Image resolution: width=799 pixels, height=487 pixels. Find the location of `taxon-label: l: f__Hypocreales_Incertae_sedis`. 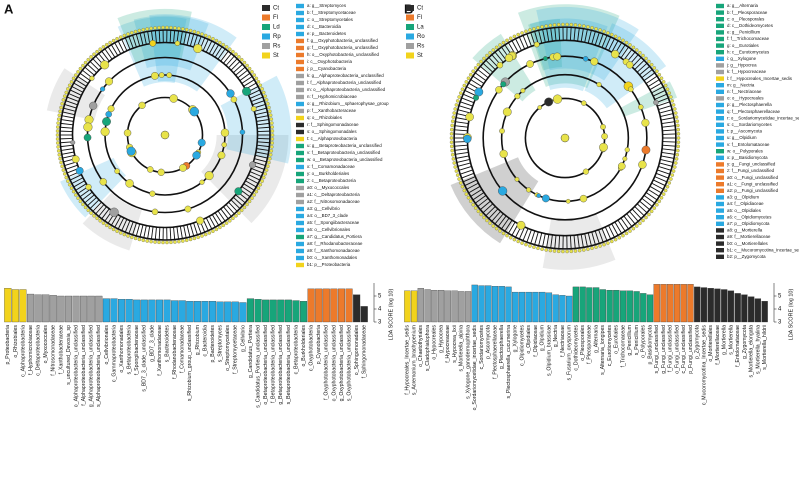

taxon-label: l: f__Hypocreales_Incertae_sedis is located at coordinates (760, 78).